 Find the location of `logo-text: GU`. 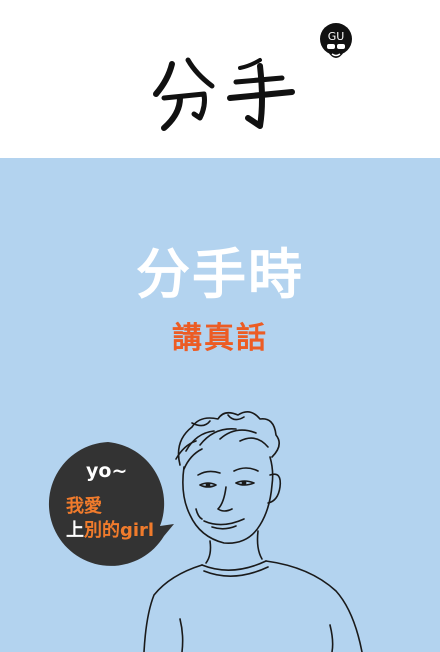

logo-text: GU is located at coordinates (336, 36).